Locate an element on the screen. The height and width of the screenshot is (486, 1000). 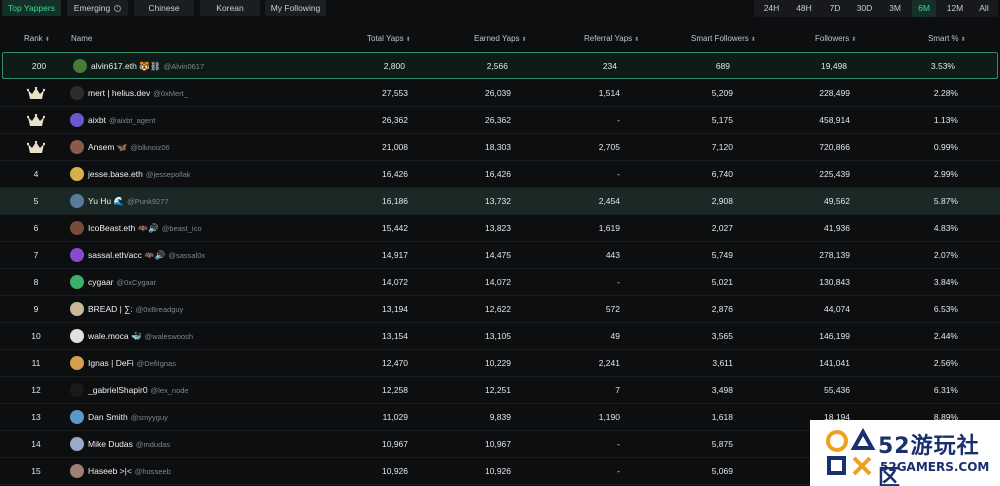
referral-yaps-value: 2,454 is located at coordinates (609, 201).